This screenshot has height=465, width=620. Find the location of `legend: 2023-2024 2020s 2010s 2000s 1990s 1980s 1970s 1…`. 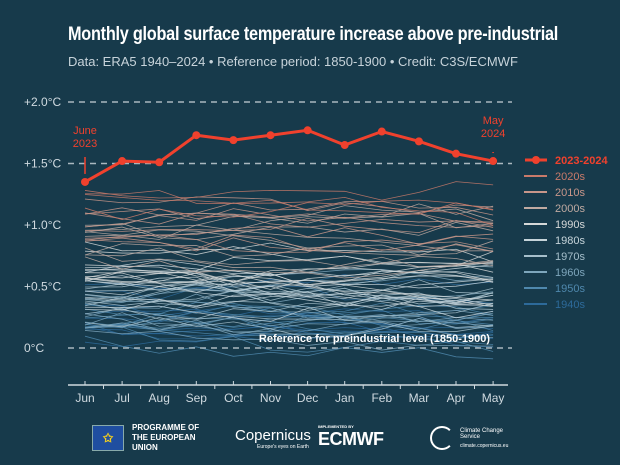

legend: 2023-2024 2020s 2010s 2000s 1990s 1980s 1970s 1… is located at coordinates (566, 233).